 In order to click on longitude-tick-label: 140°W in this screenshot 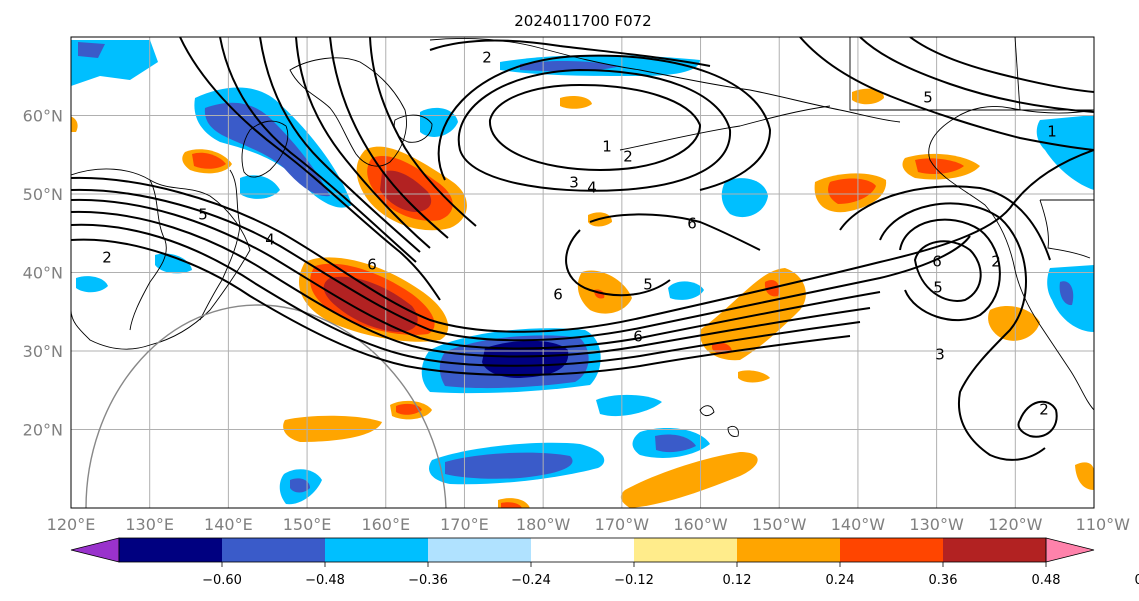, I will do `click(858, 524)`.